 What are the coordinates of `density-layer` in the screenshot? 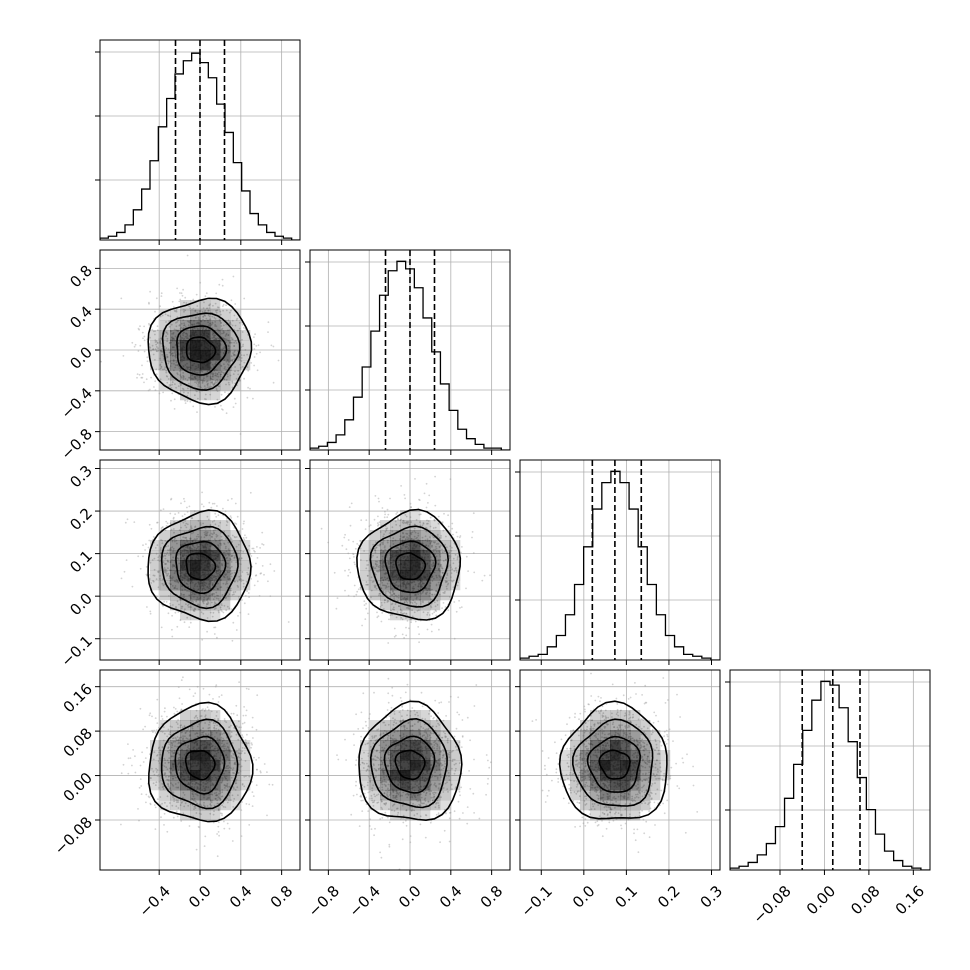 It's located at (190, 344).